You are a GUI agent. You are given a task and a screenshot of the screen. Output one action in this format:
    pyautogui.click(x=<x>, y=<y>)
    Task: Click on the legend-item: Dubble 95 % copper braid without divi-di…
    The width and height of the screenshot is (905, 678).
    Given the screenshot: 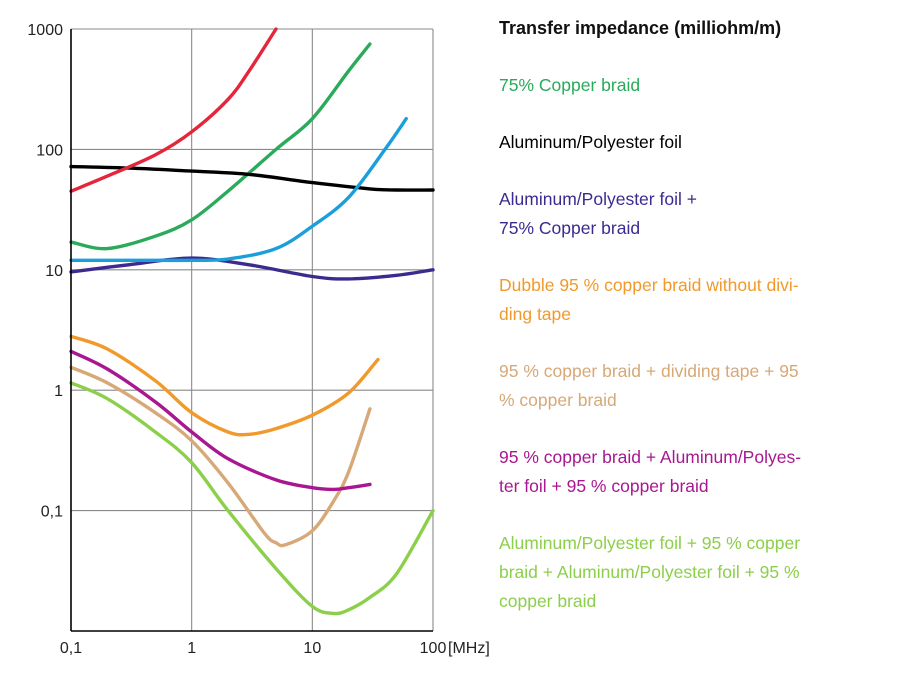 What is the action you would take?
    pyautogui.click(x=649, y=299)
    